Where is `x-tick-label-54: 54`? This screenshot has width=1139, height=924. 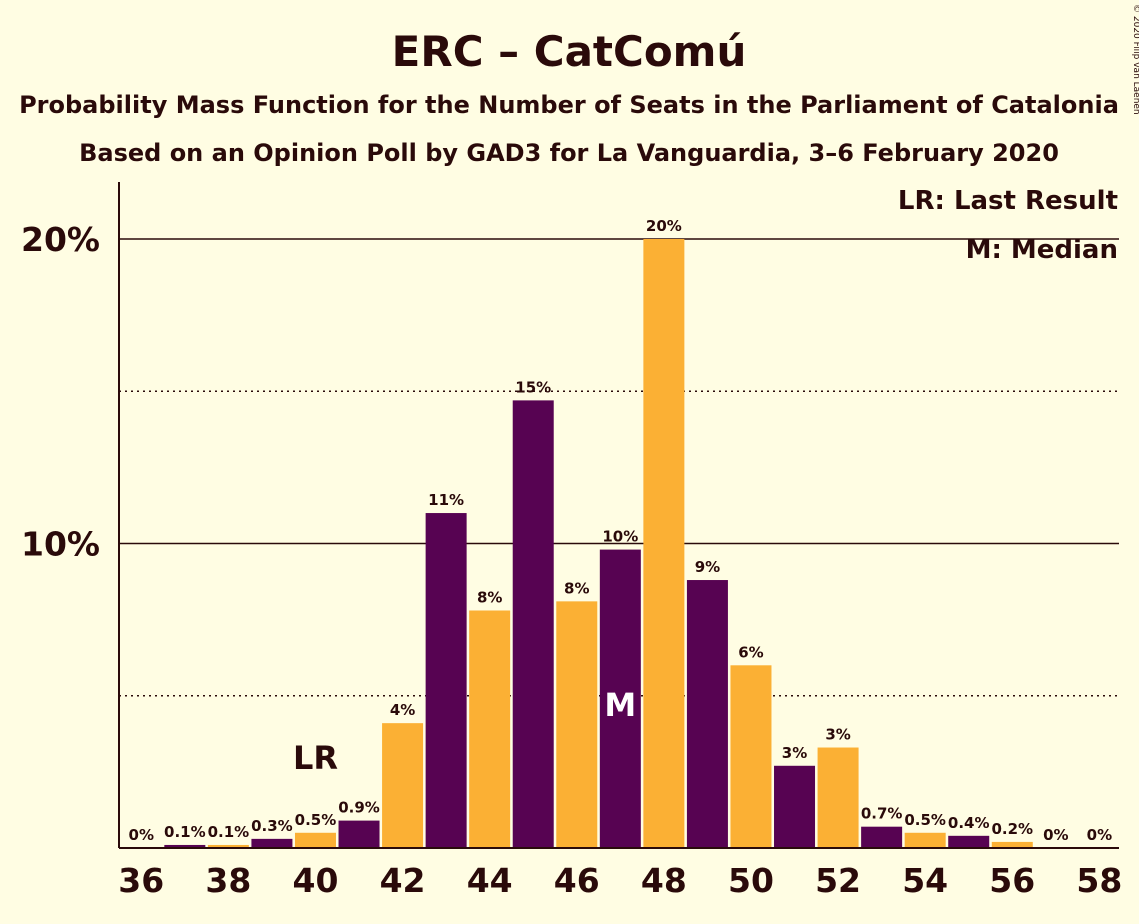 x-tick-label-54: 54 is located at coordinates (925, 880).